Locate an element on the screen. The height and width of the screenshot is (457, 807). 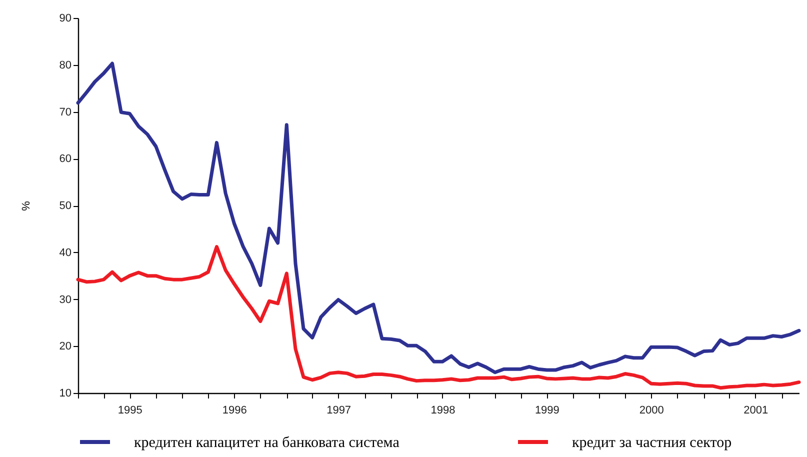
y-axis-title: % is located at coordinates (26, 205).